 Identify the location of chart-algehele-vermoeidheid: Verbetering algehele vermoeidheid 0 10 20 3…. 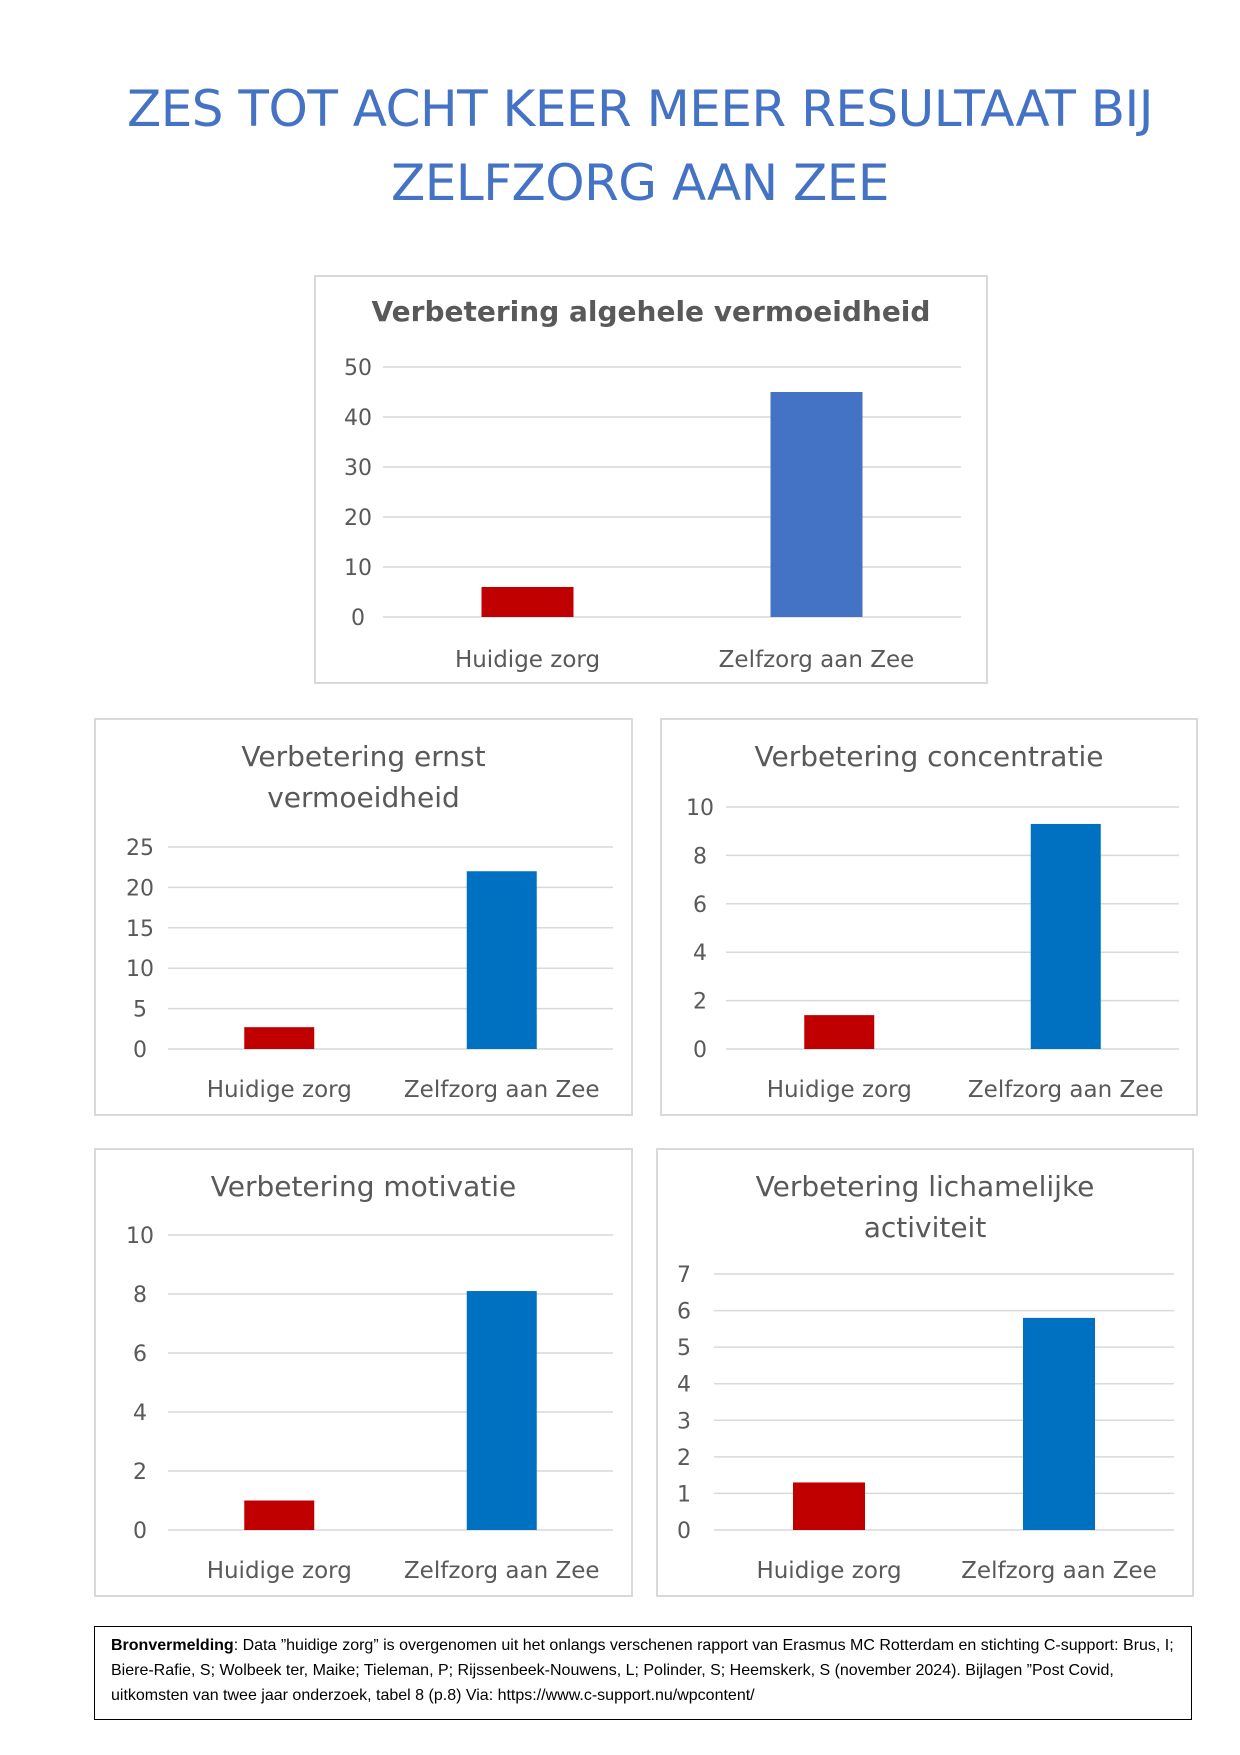
(651, 479).